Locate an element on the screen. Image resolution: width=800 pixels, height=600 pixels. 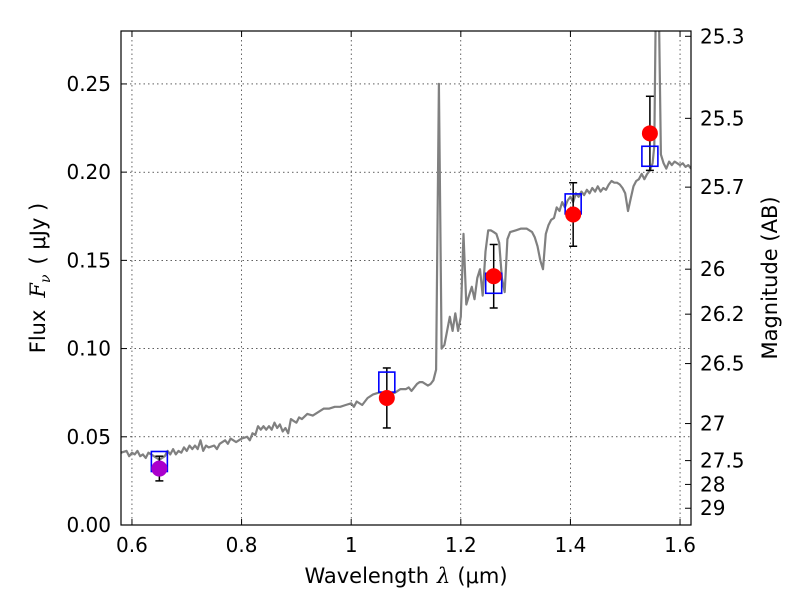
y-tick-label: 0.00 is located at coordinates (88, 525).